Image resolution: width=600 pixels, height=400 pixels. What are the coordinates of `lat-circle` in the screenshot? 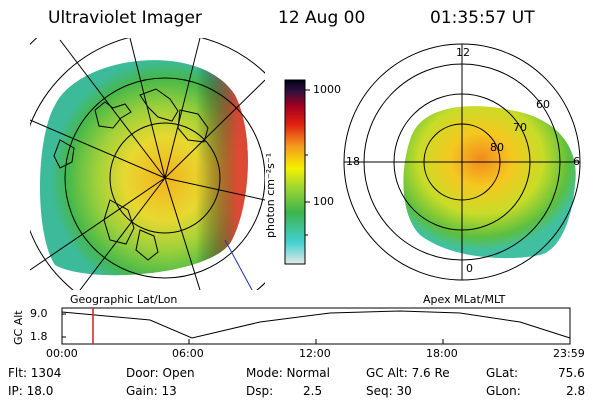 It's located at (165, 178).